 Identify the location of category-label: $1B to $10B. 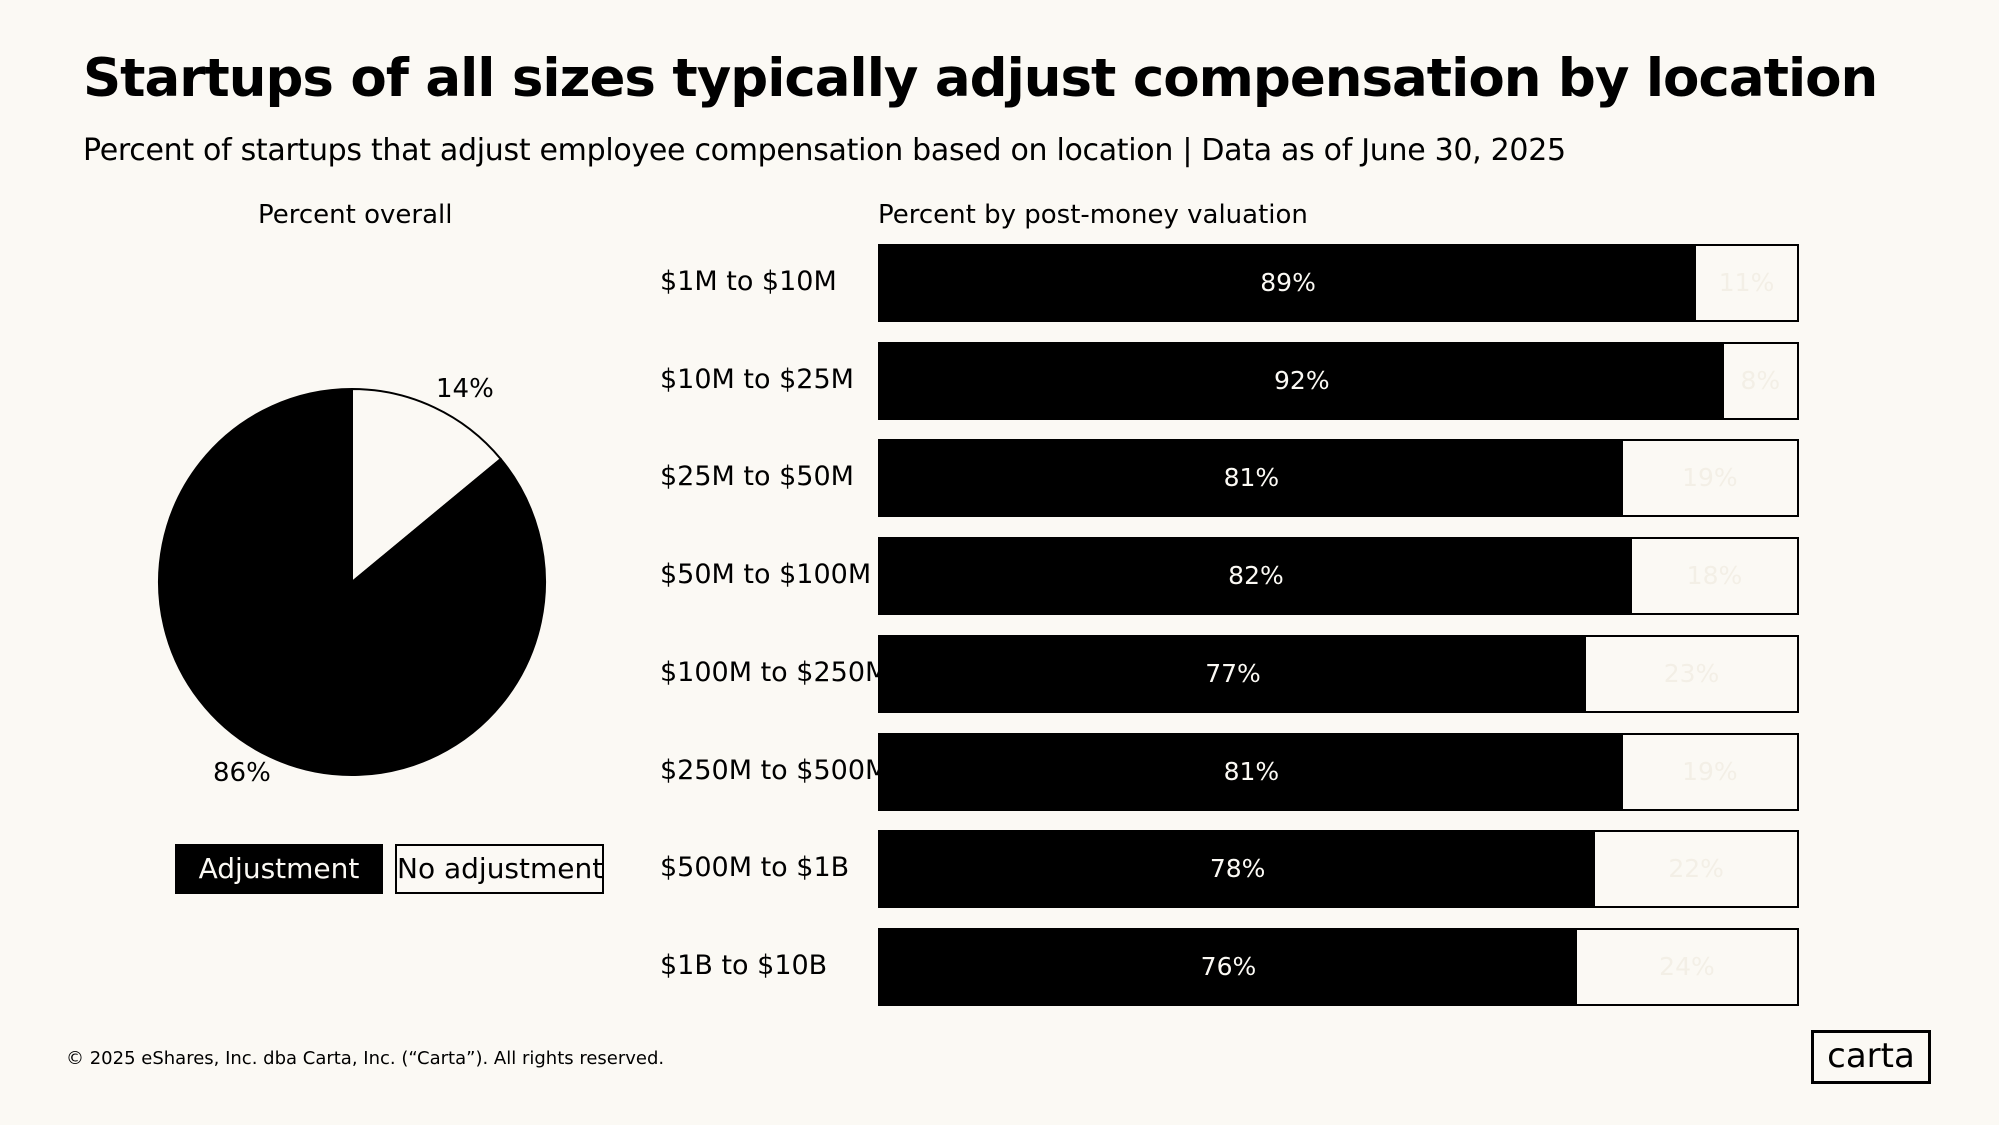
(744, 965).